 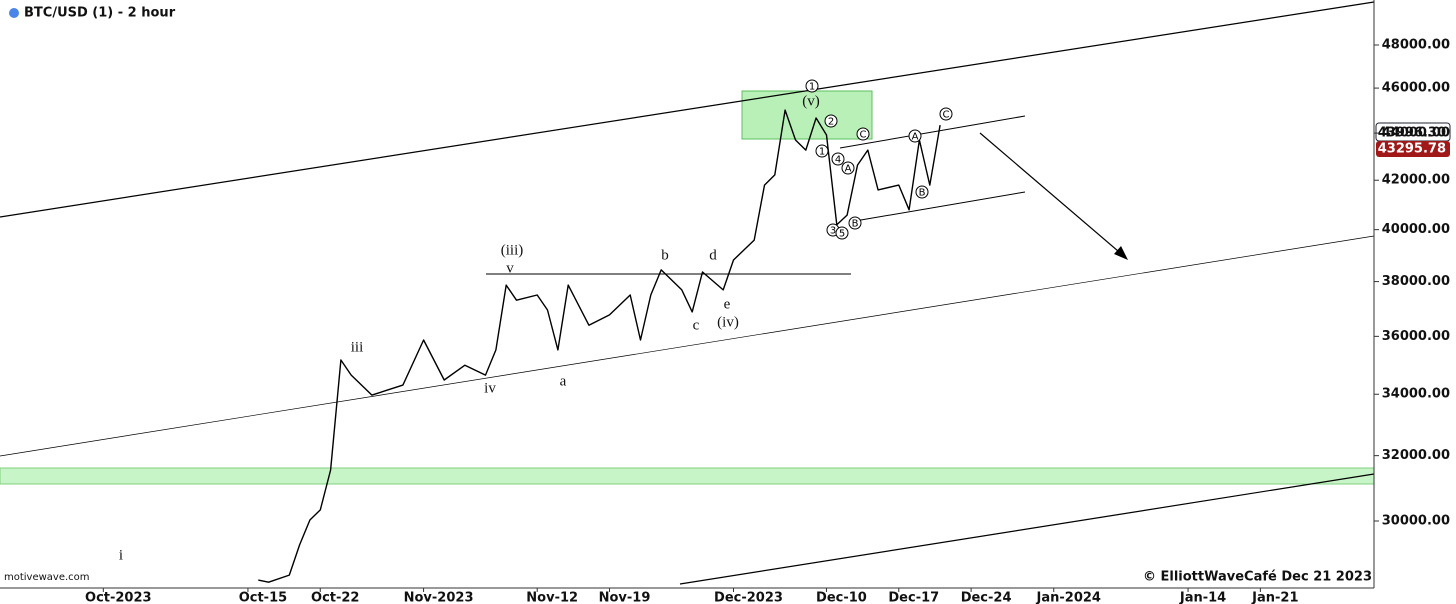 What do you see at coordinates (1052, 195) in the screenshot?
I see `projection-arrow` at bounding box center [1052, 195].